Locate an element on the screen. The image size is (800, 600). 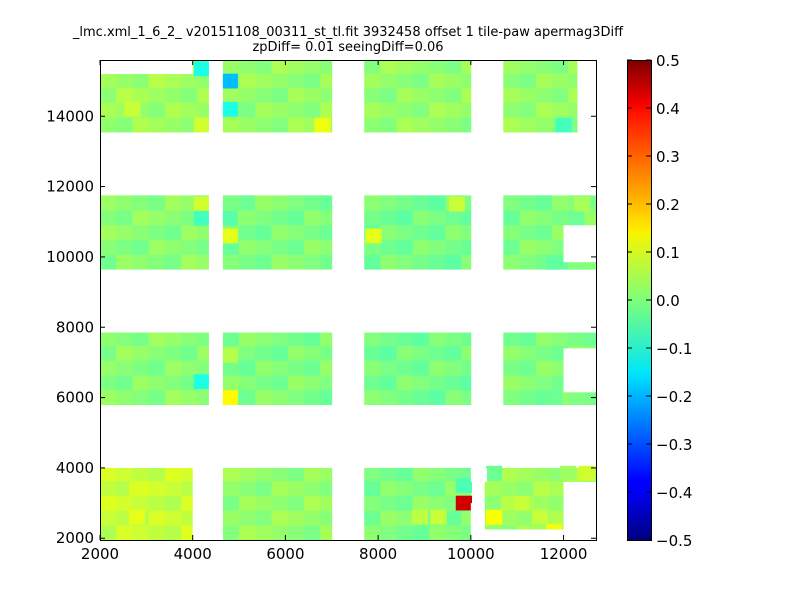
colorbar-tick-label: 0.0 is located at coordinates (668, 301).